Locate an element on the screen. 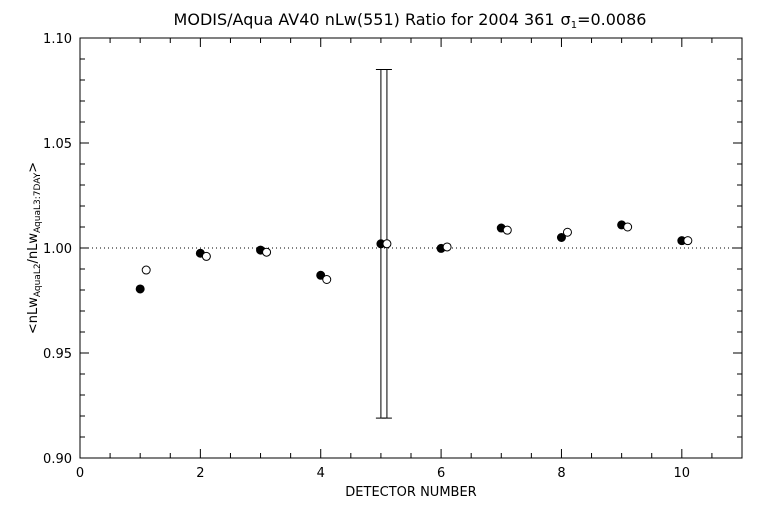 This screenshot has height=512, width=768. y-tick-label: 0.90 is located at coordinates (57, 459).